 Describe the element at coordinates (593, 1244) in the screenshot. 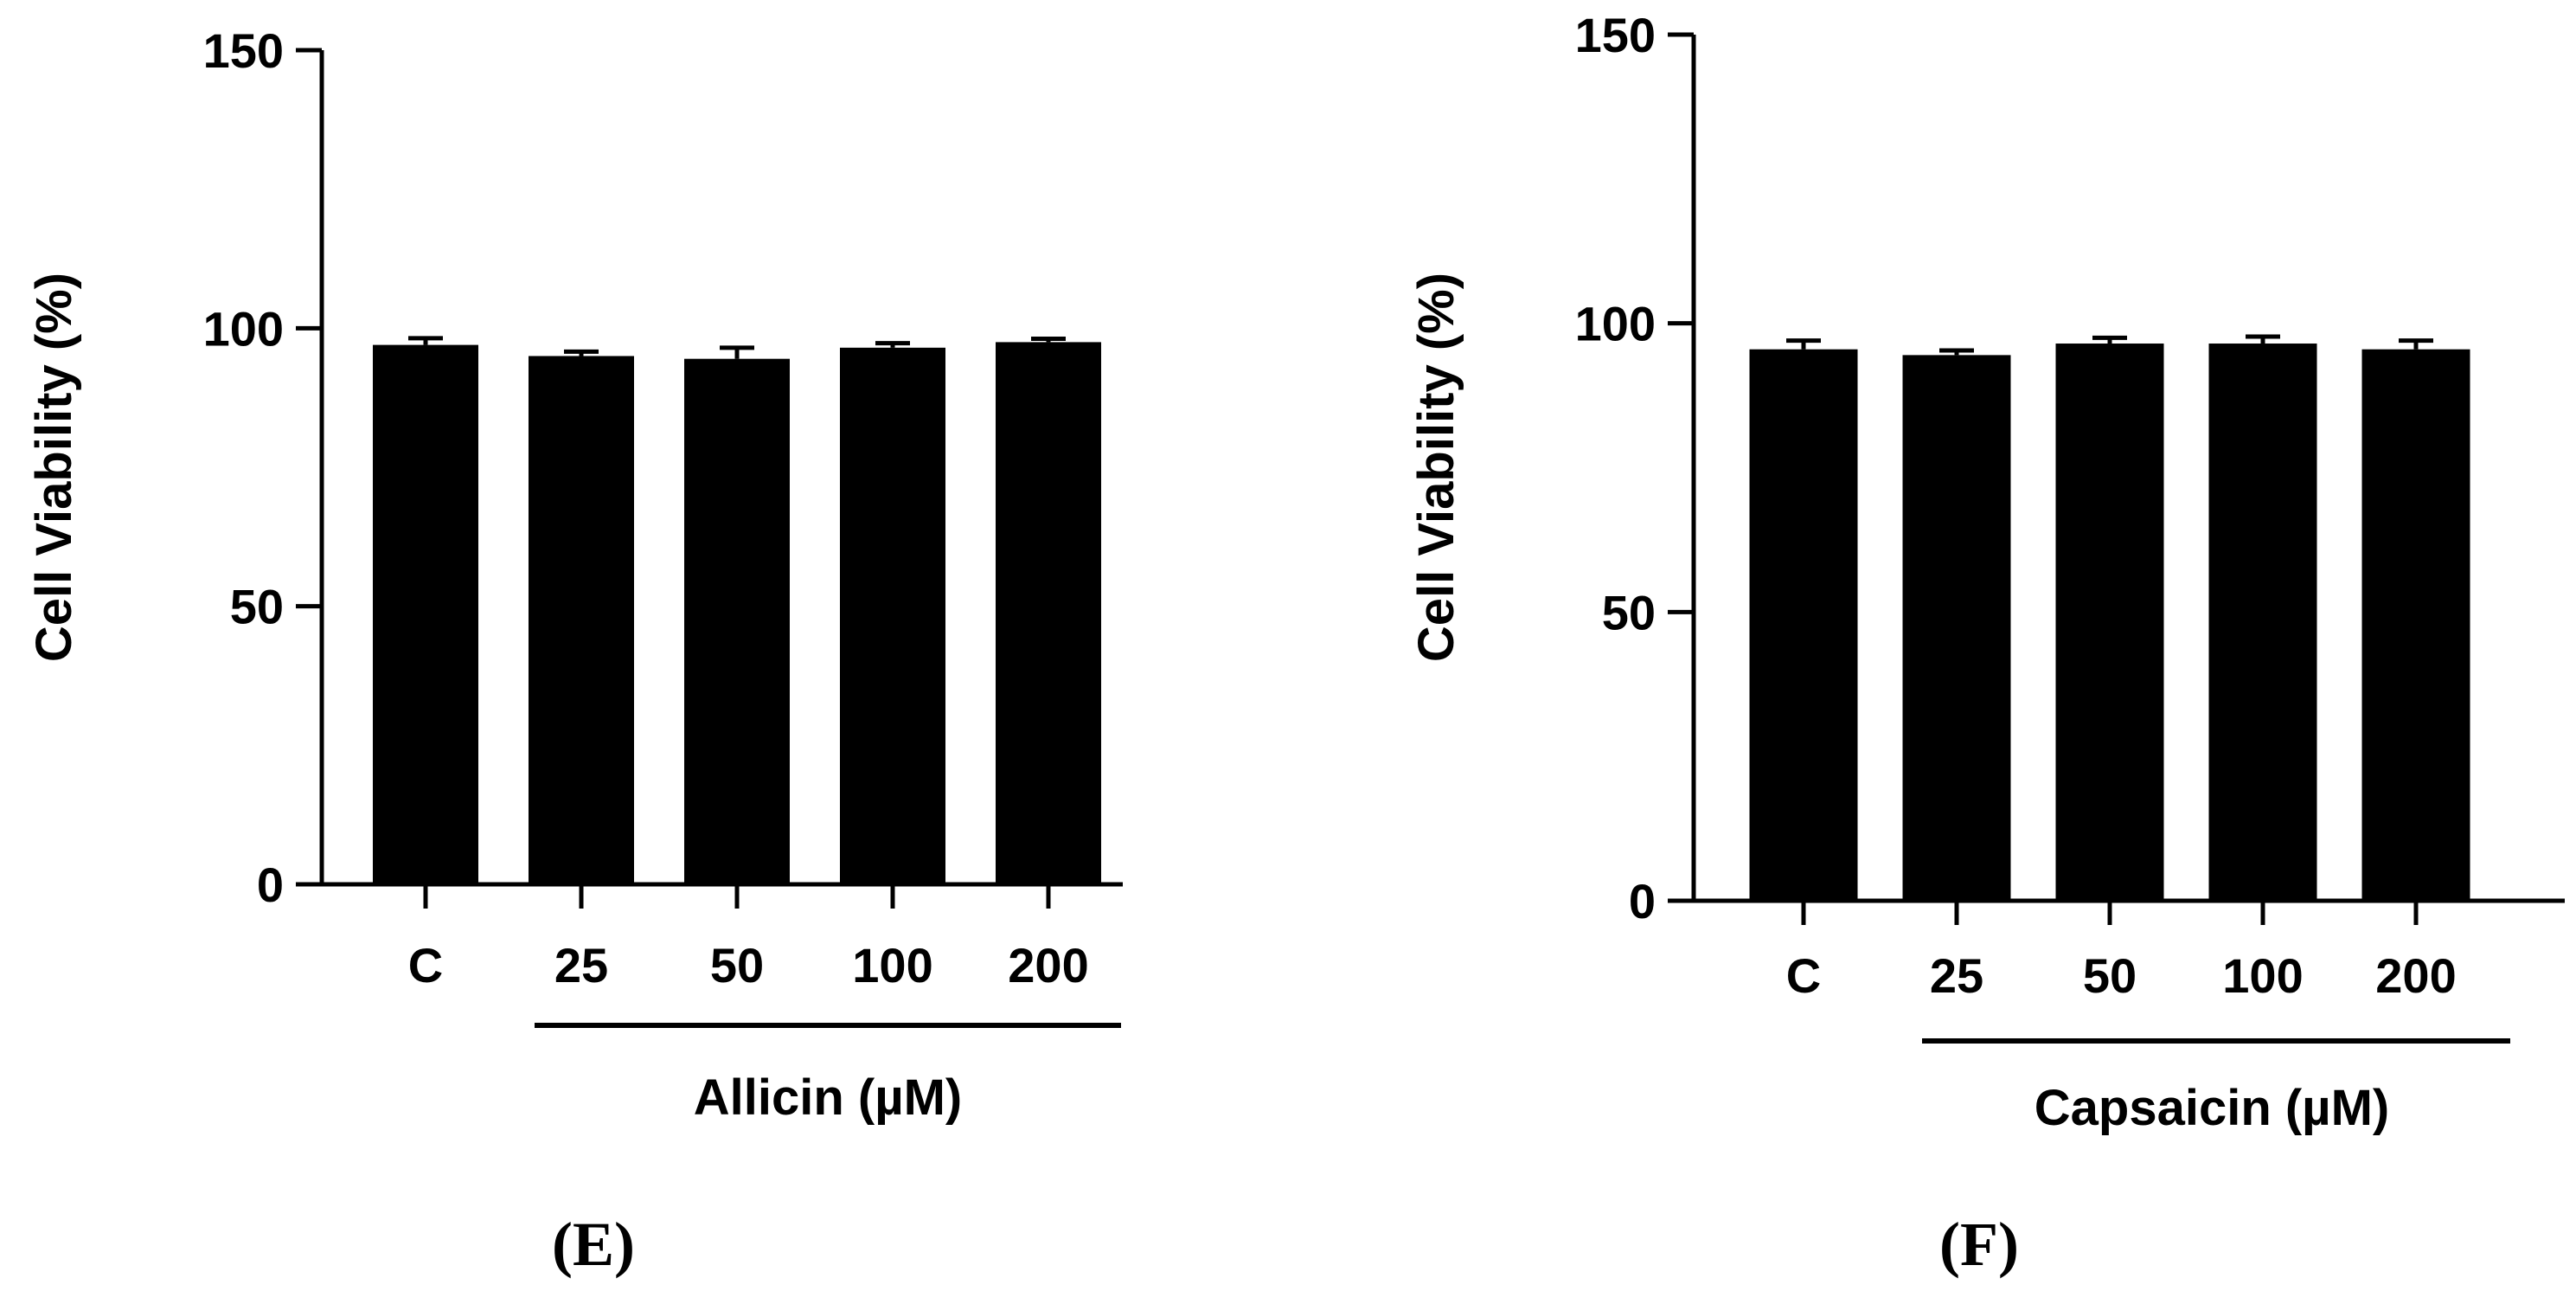

I see `panel-label: (E)` at that location.